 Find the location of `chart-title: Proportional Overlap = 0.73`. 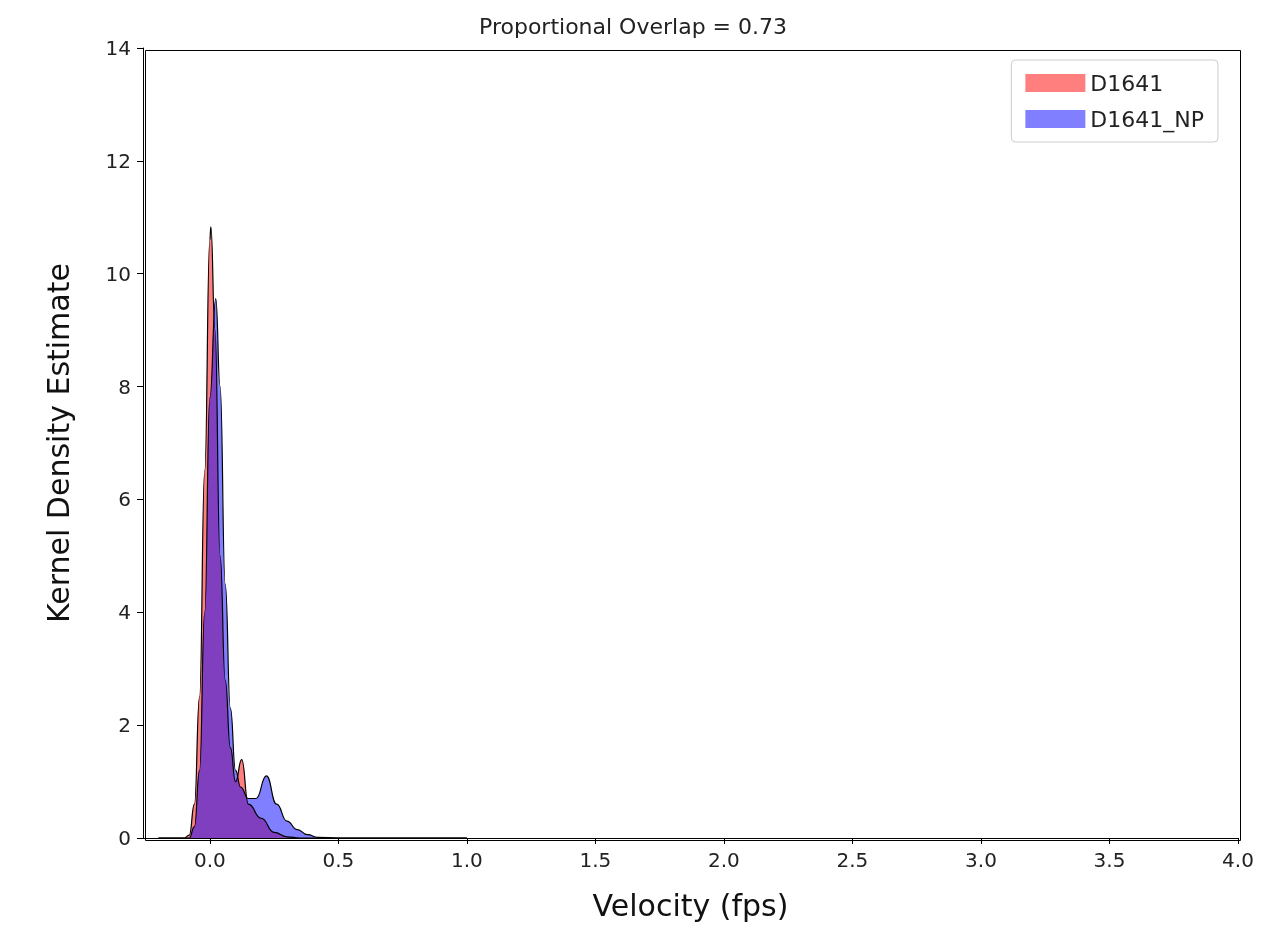

chart-title: Proportional Overlap = 0.73 is located at coordinates (633, 26).